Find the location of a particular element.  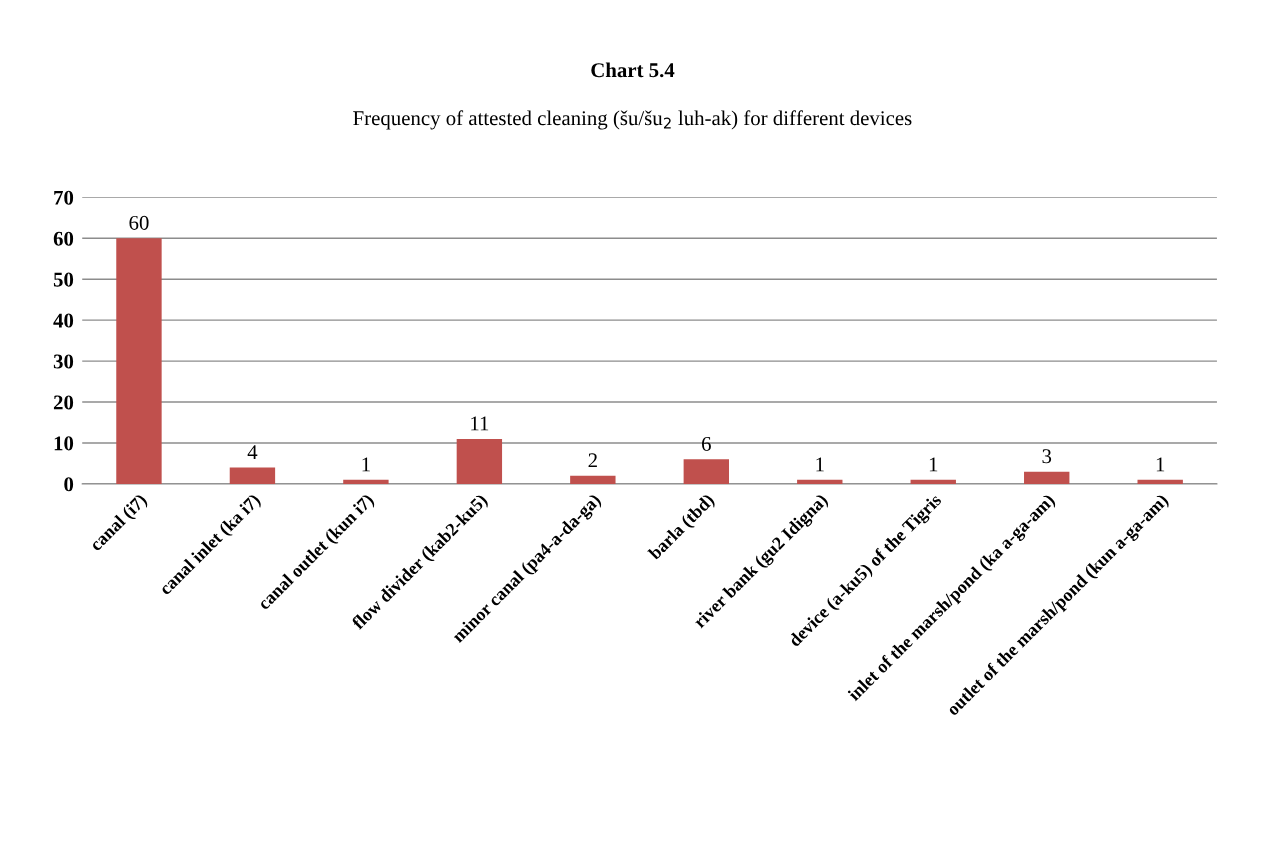

y-tick-label: 30 is located at coordinates (63, 361).